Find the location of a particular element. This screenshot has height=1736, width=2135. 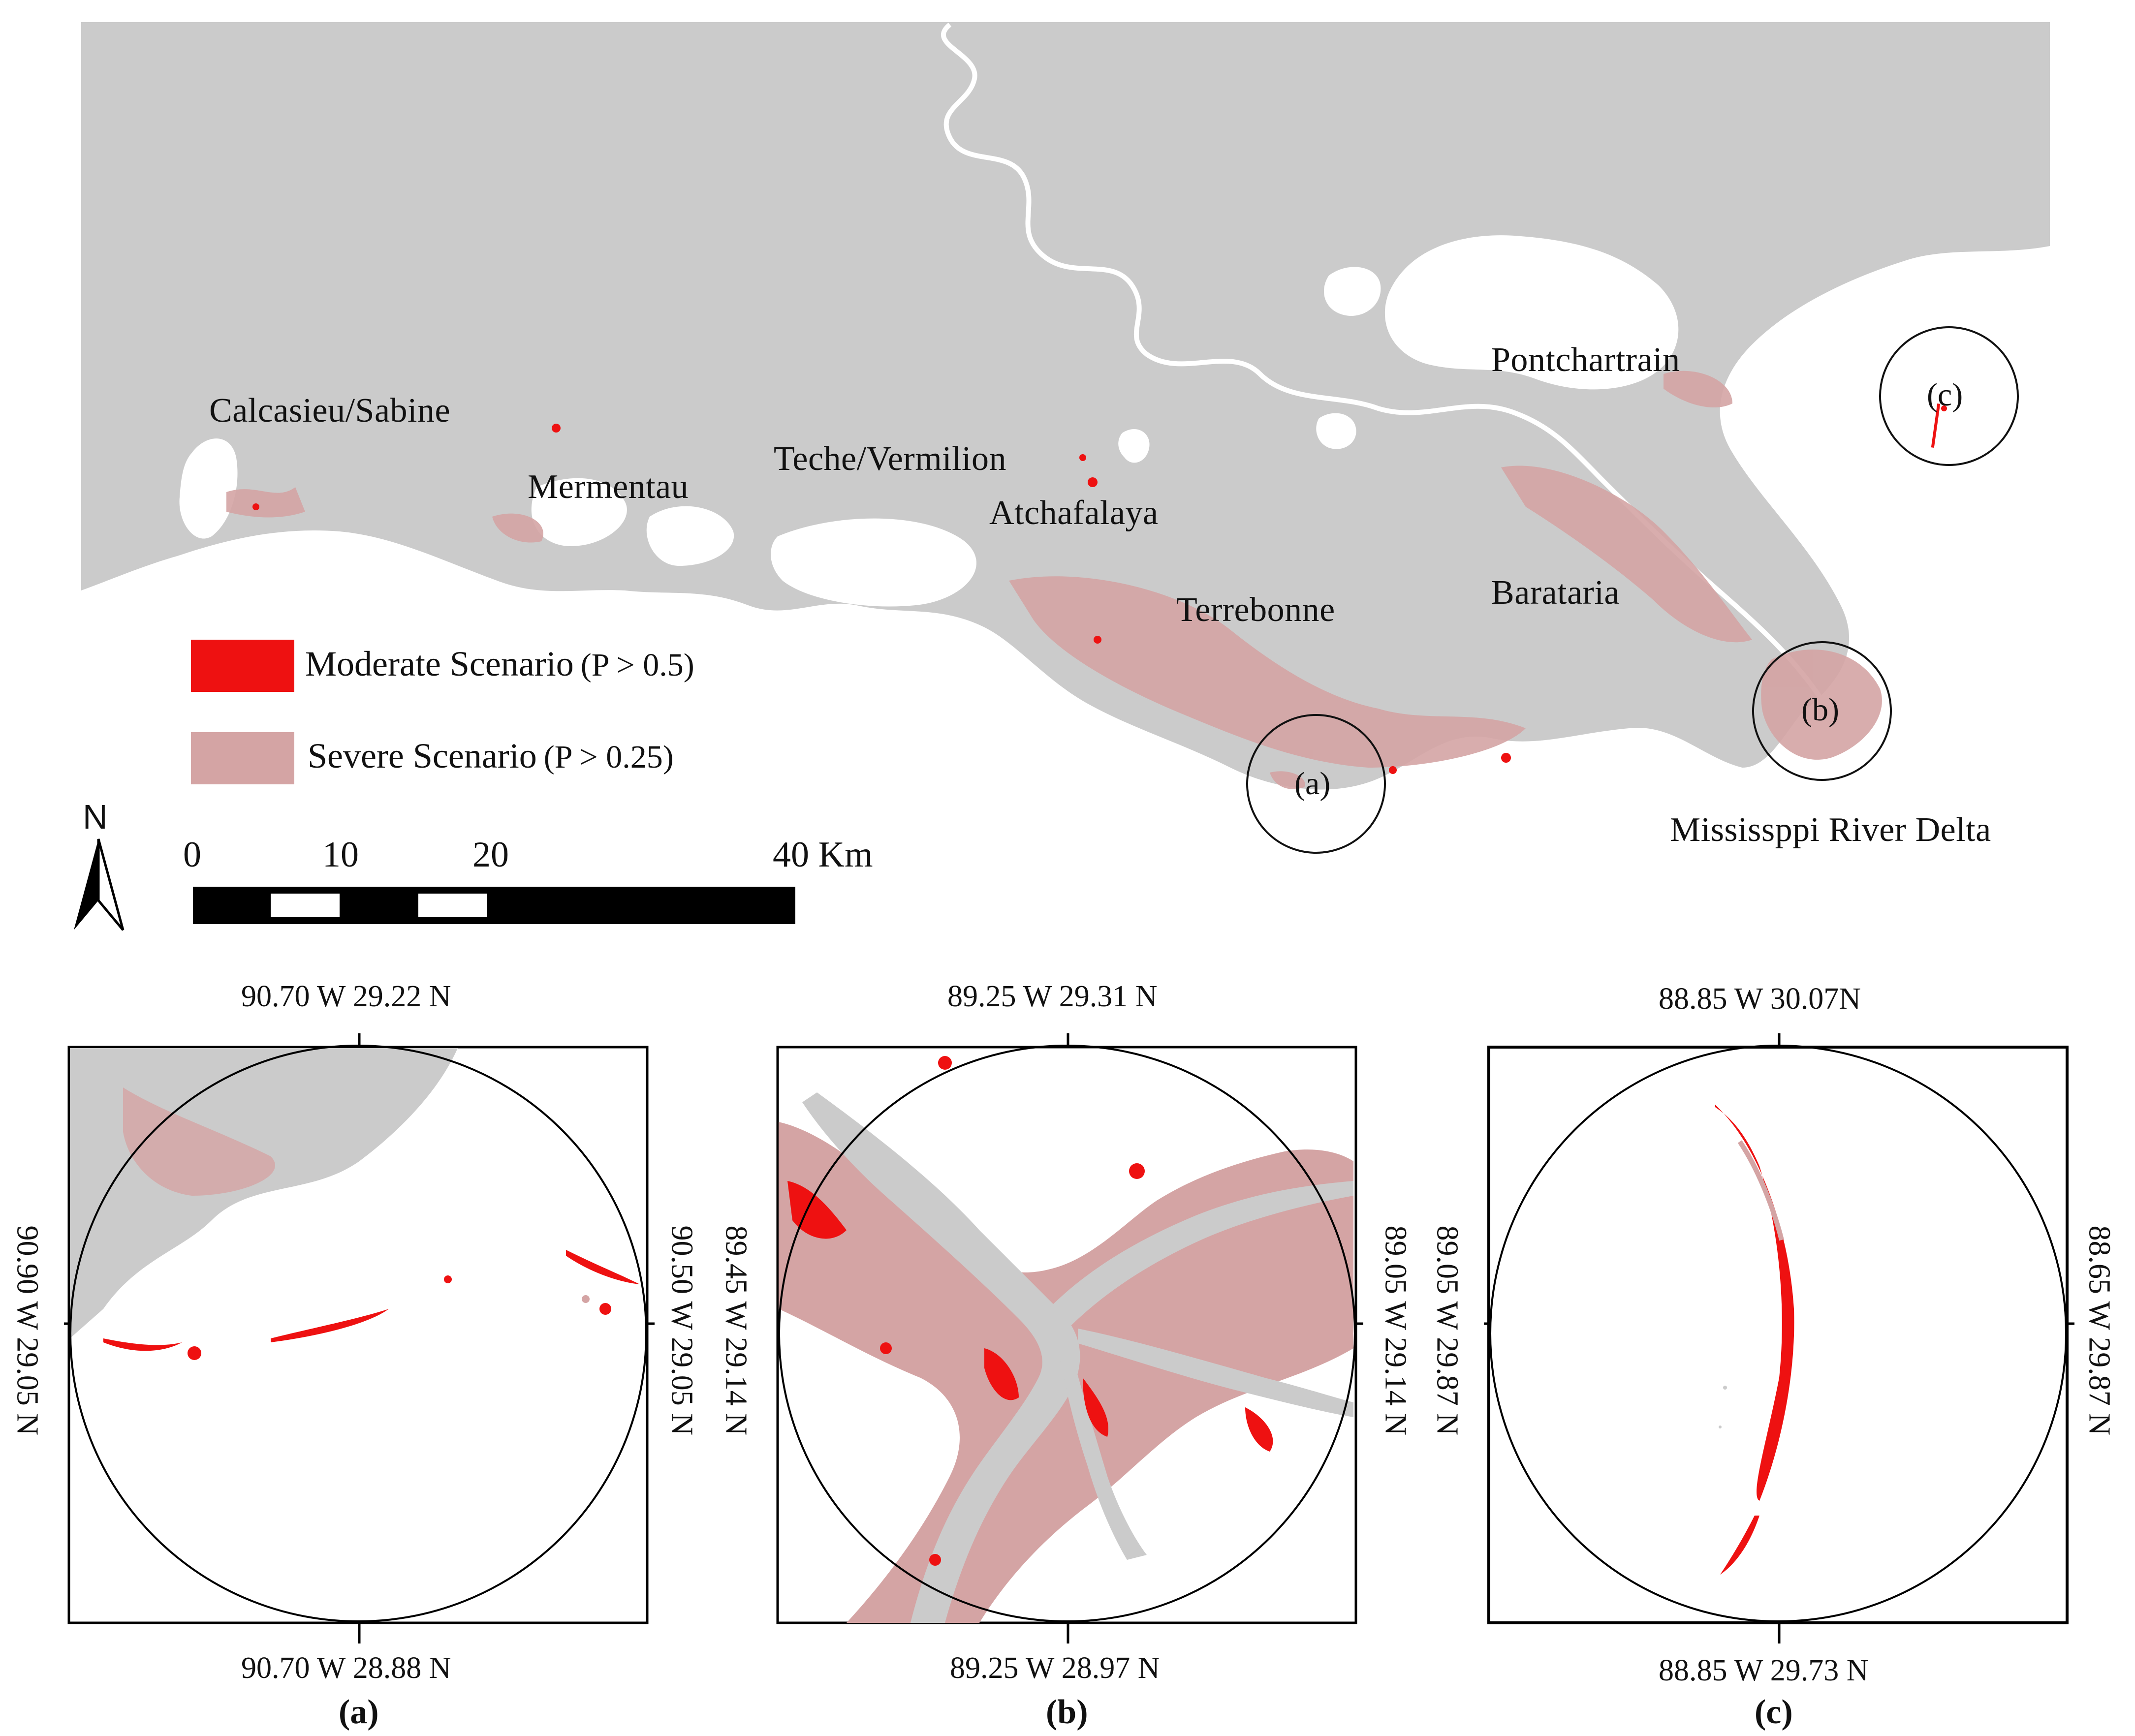

panel-a-right-coord: 90.50 W 29.05 N is located at coordinates (682, 1330).